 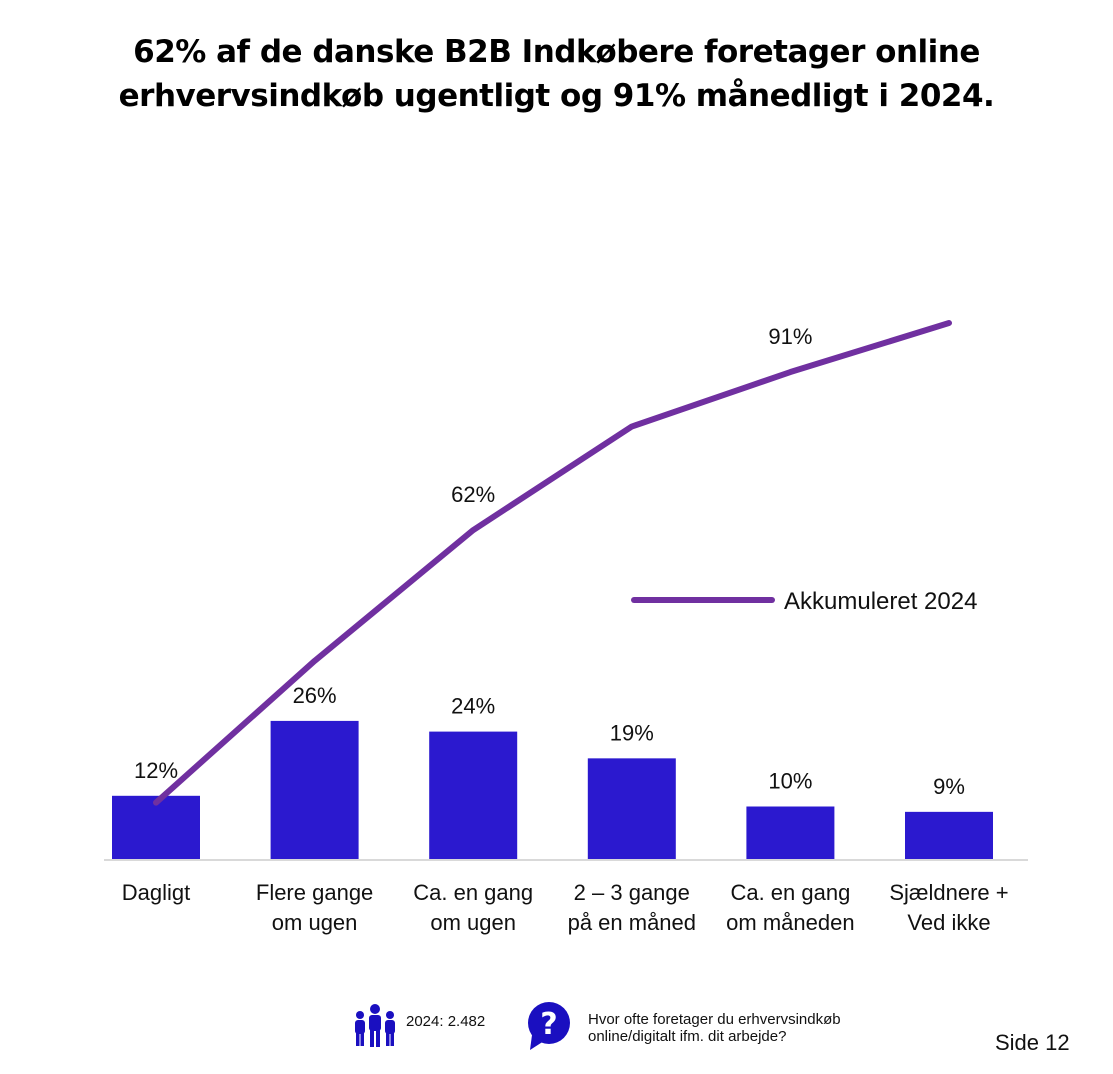 What do you see at coordinates (949, 908) in the screenshot?
I see `category-label-5: Sjældnere + Ved ikke` at bounding box center [949, 908].